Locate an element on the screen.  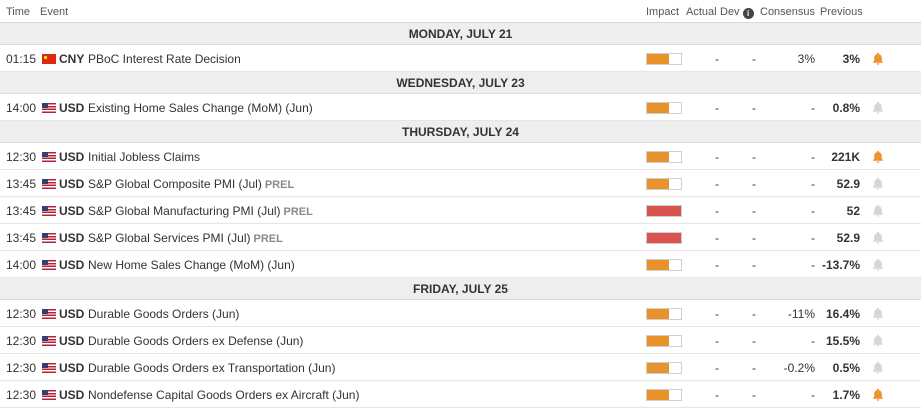
day-header: THURSDAY, JULY 24 is located at coordinates (460, 132).